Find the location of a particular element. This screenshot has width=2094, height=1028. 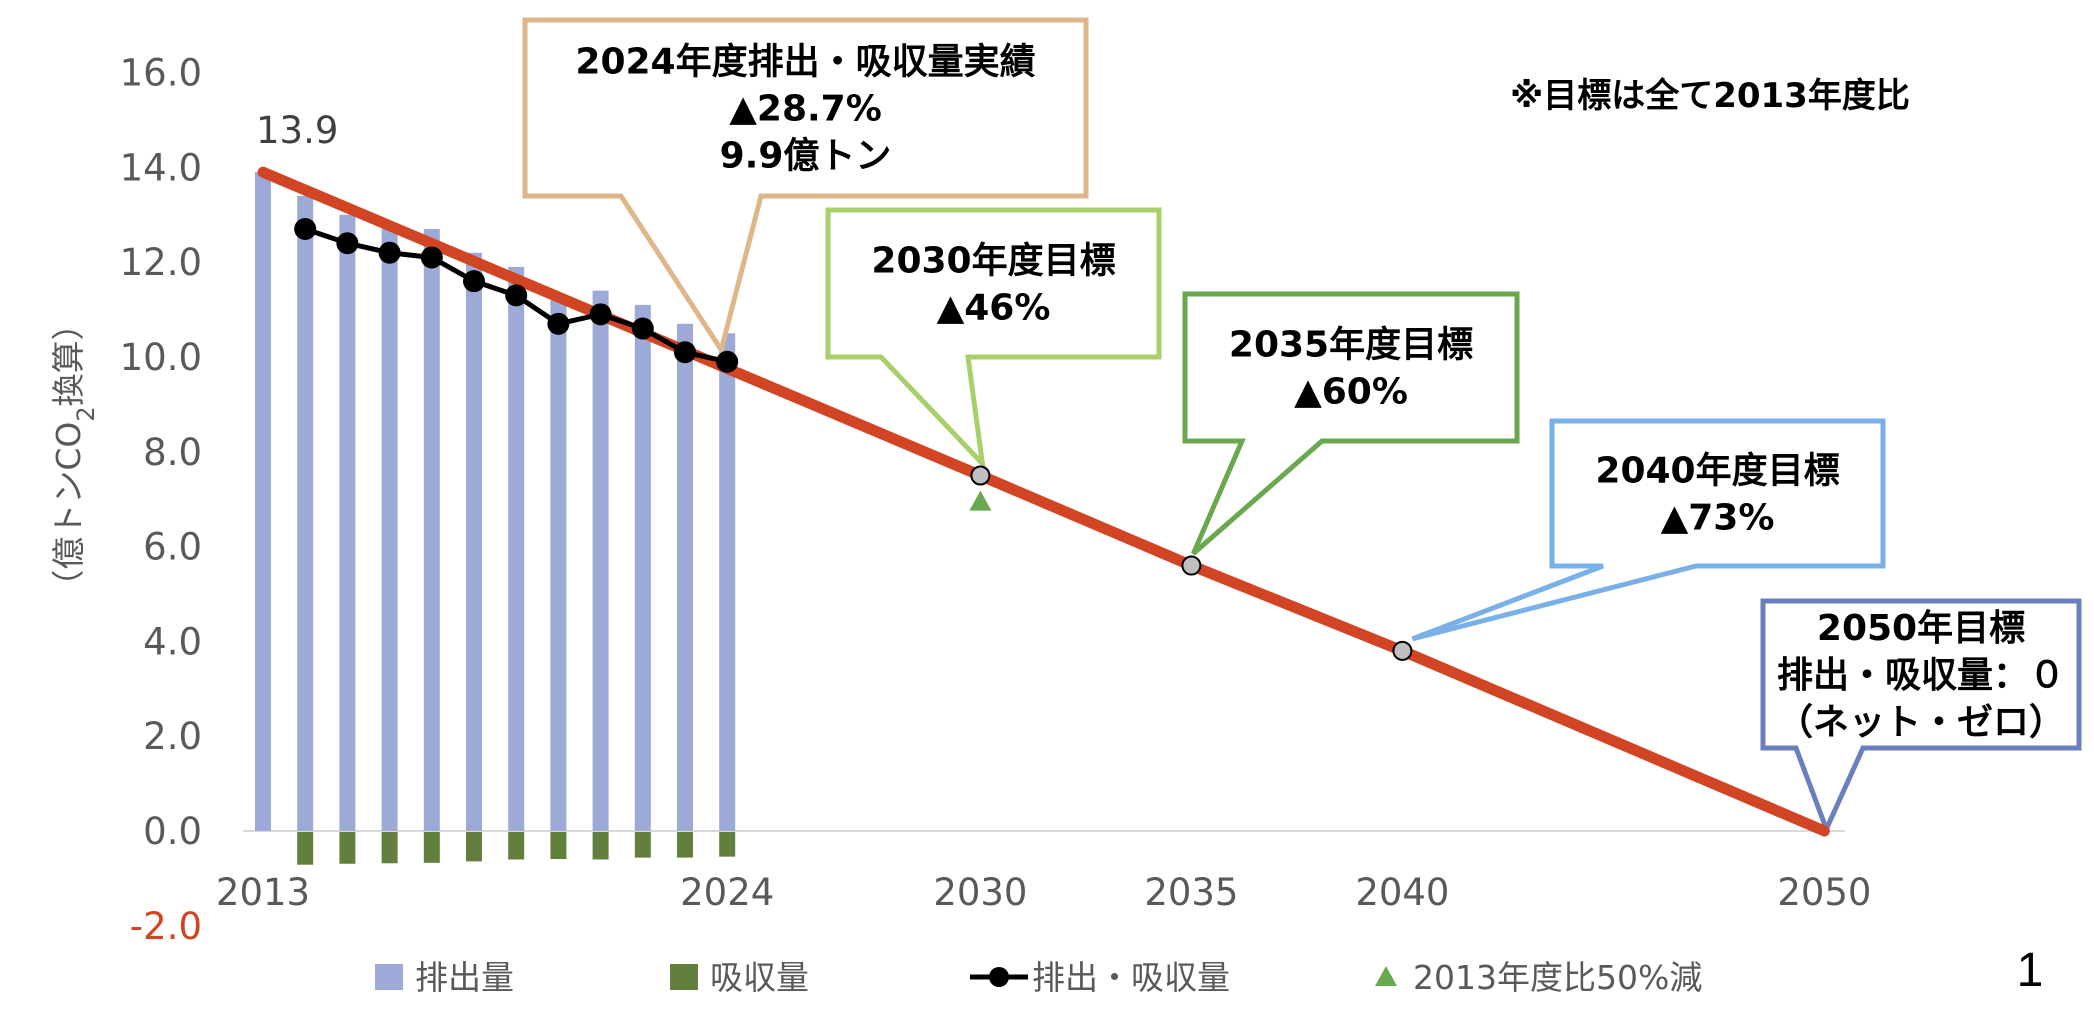

y-tick-label: 14.0 is located at coordinates (161, 167).